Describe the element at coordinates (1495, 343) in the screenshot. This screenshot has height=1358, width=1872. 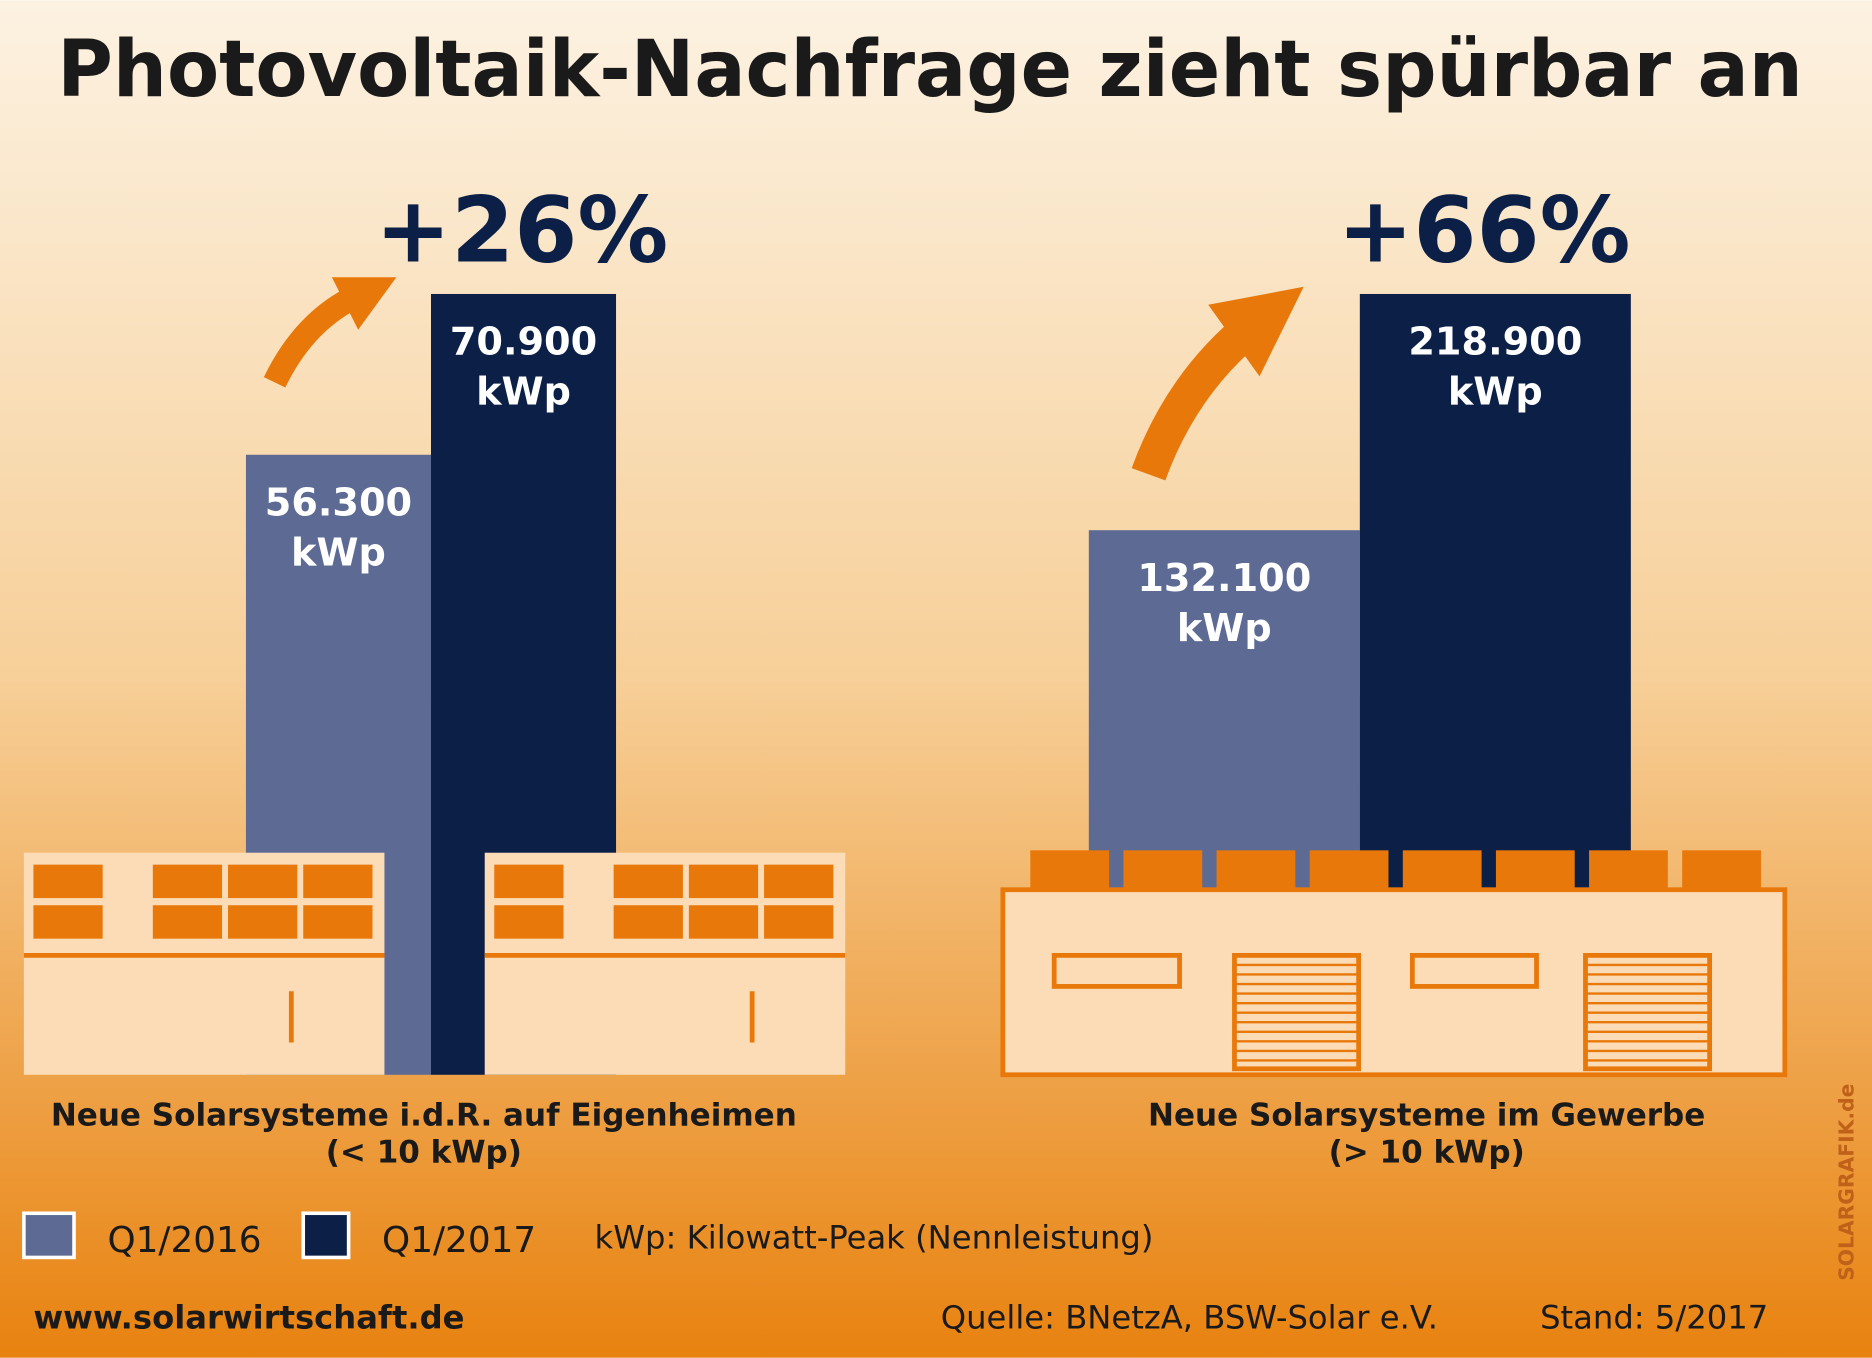
I see `value-label: 218.900` at that location.